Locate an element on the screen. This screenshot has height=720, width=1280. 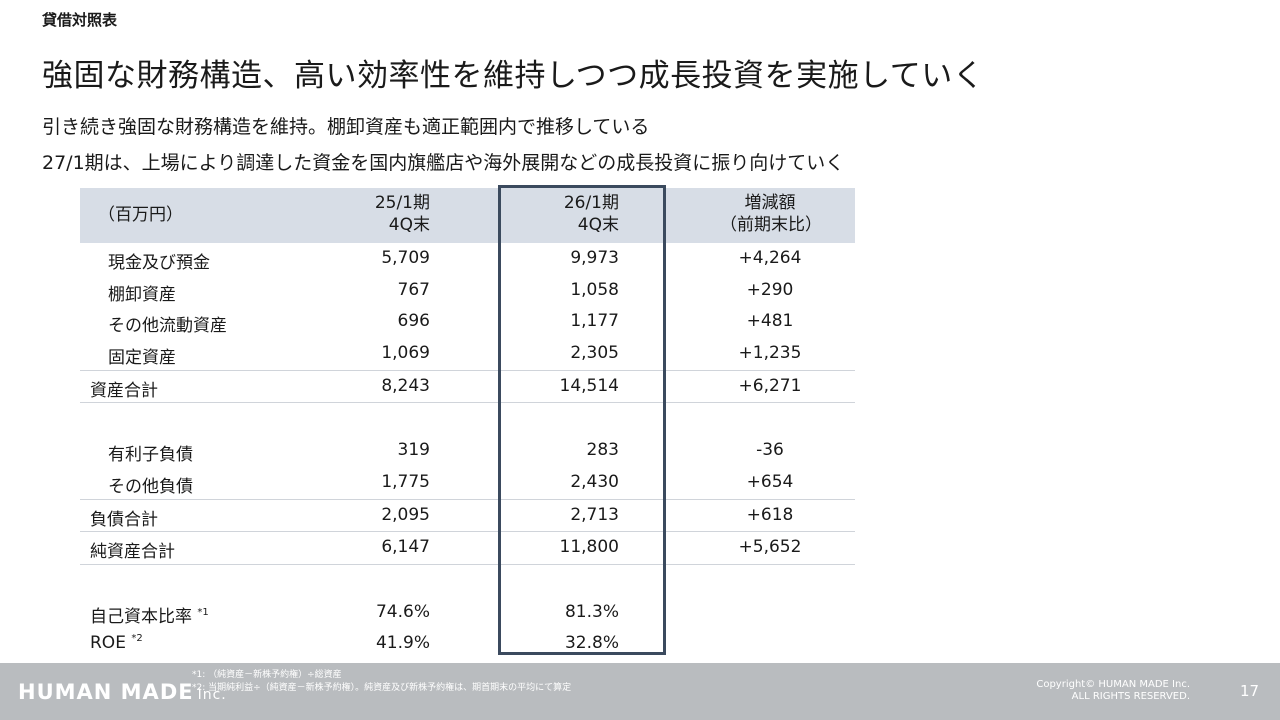
value-diff: +1,235 is located at coordinates (770, 353).